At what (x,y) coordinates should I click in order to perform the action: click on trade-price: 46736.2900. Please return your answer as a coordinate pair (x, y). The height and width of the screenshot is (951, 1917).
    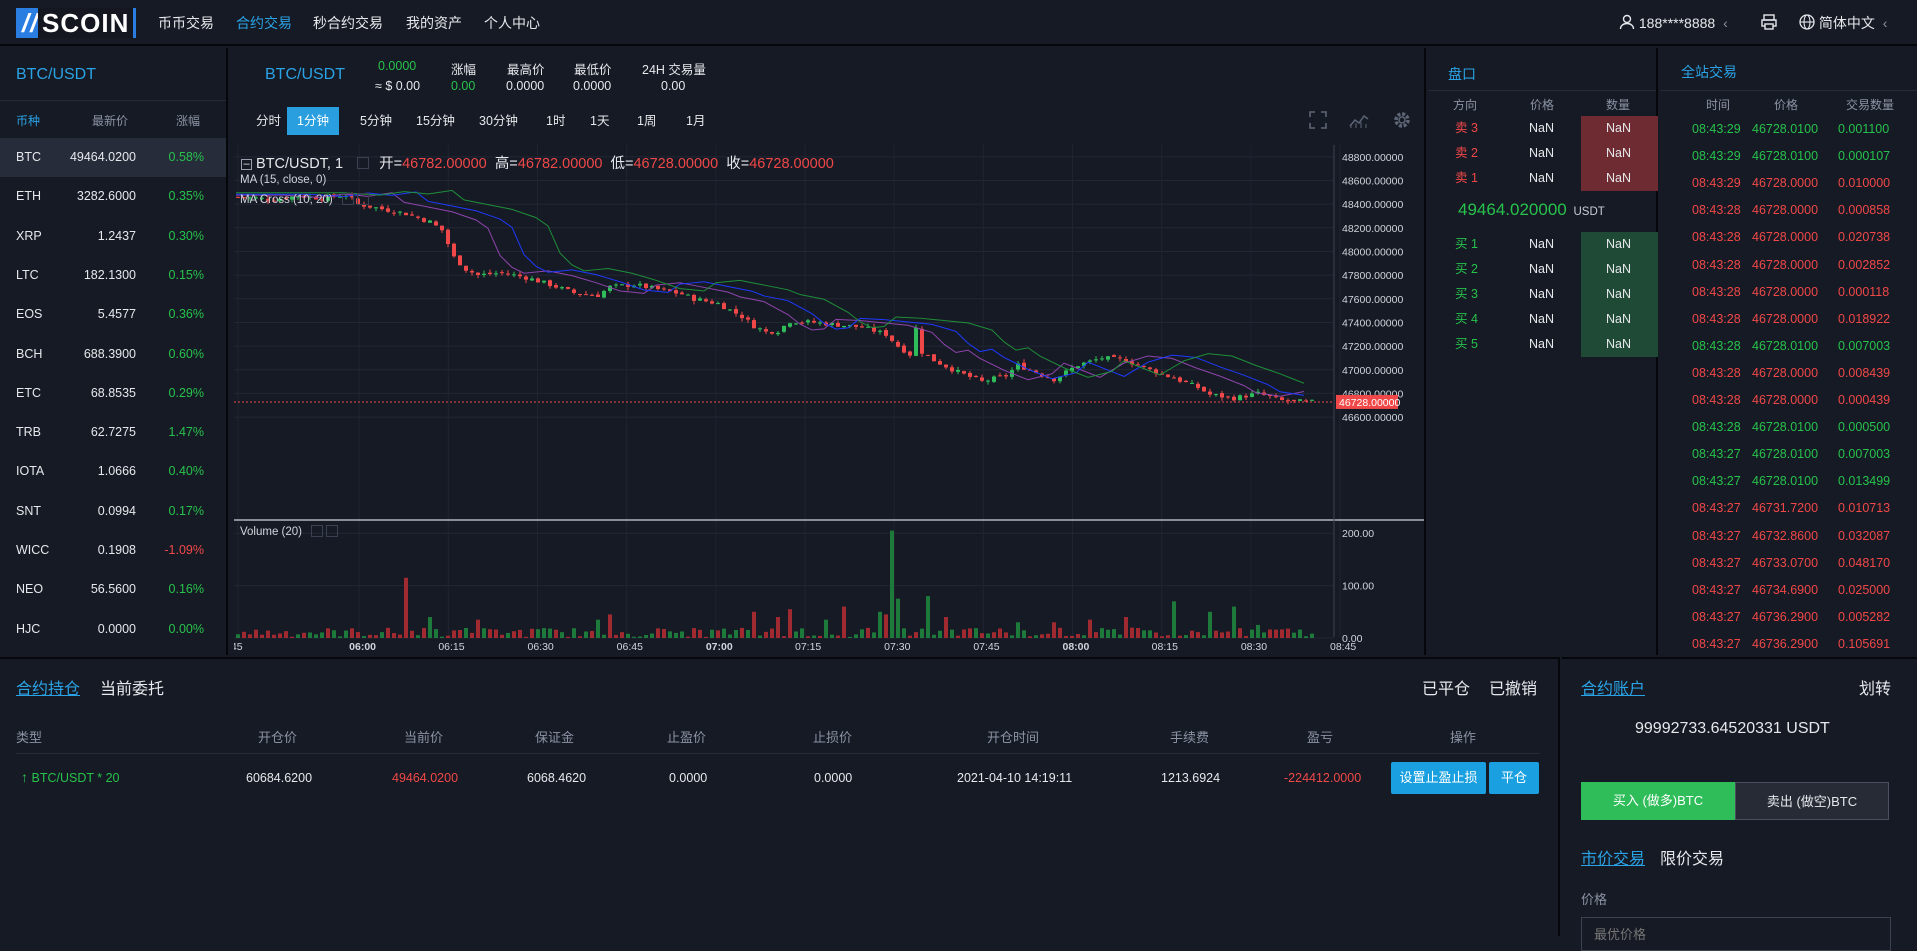
    Looking at the image, I should click on (1785, 643).